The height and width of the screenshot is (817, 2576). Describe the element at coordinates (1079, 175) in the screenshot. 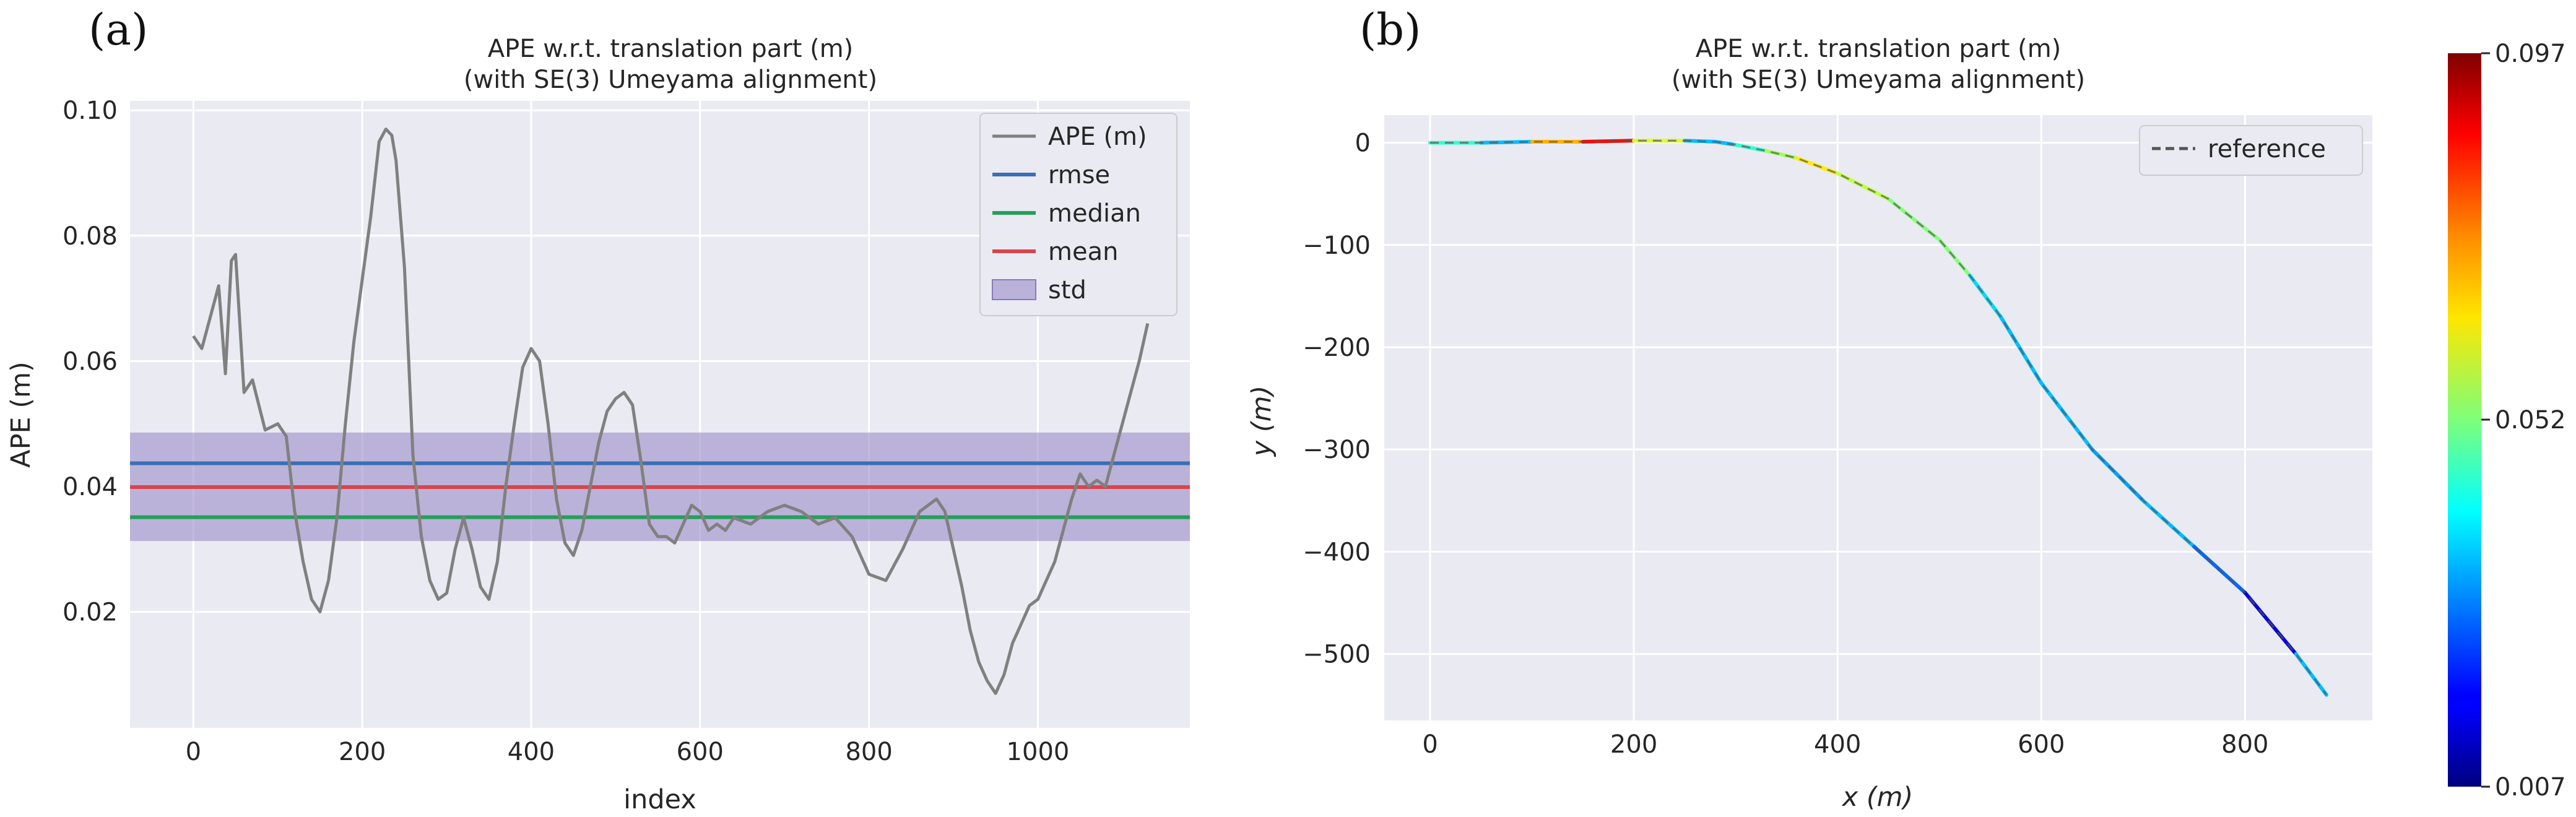

I see `legend-label-rmse: rmse` at that location.